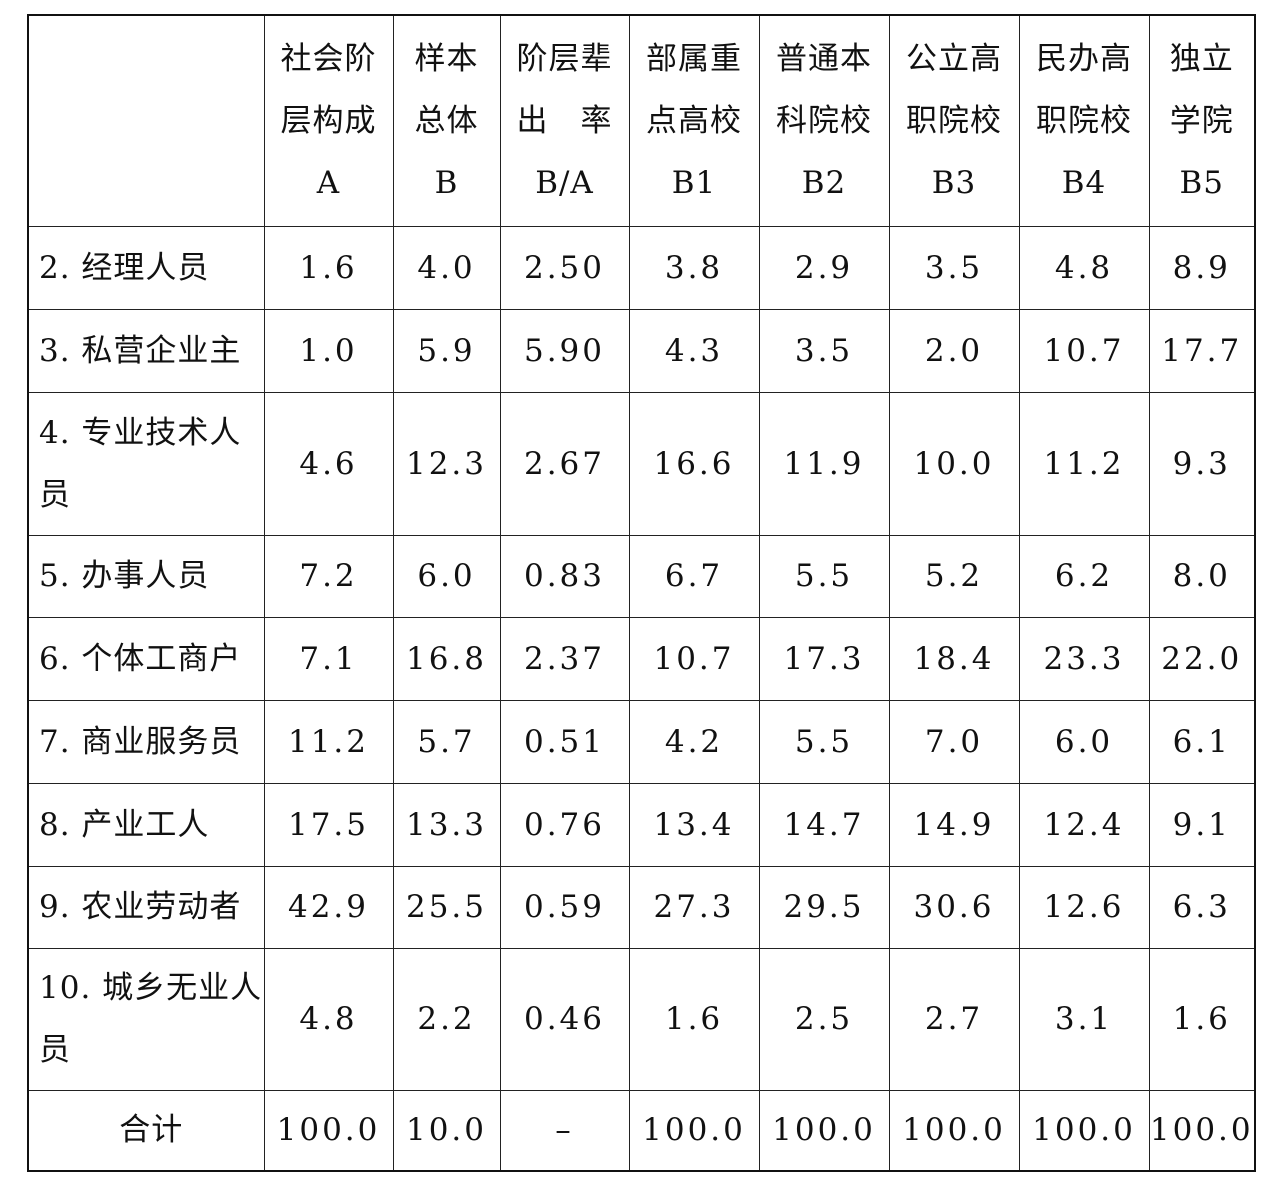 The image size is (1277, 1179). I want to click on table-cell: 4.3, so click(694, 350).